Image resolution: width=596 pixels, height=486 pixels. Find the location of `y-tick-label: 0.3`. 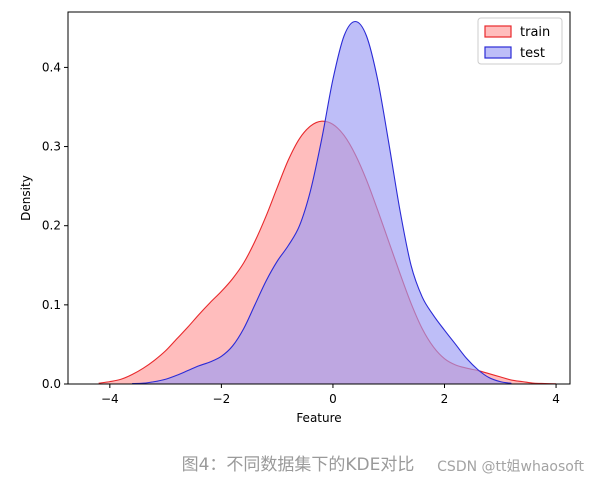

y-tick-label: 0.3 is located at coordinates (51, 147).